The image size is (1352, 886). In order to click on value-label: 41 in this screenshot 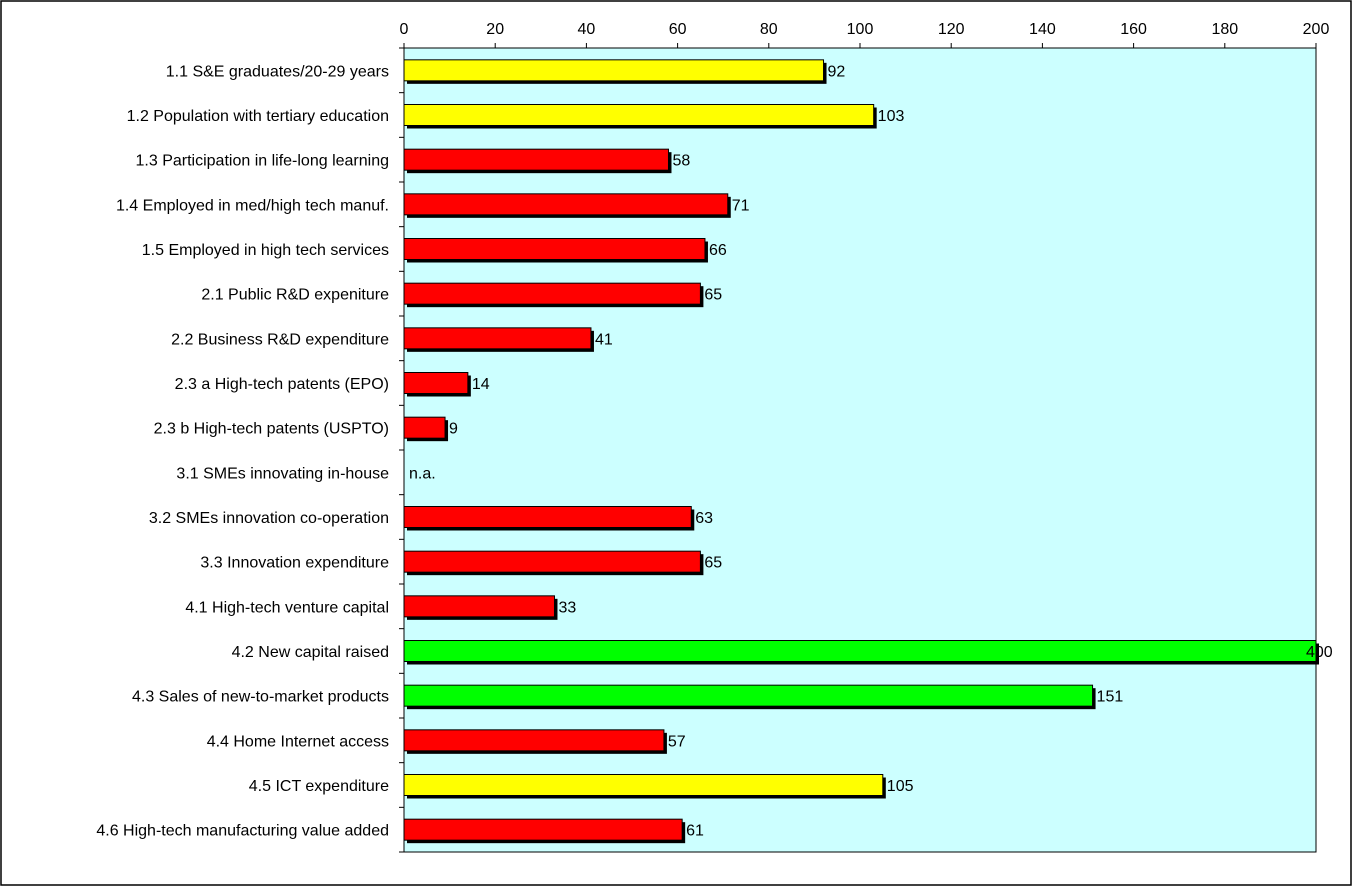, I will do `click(604, 339)`.